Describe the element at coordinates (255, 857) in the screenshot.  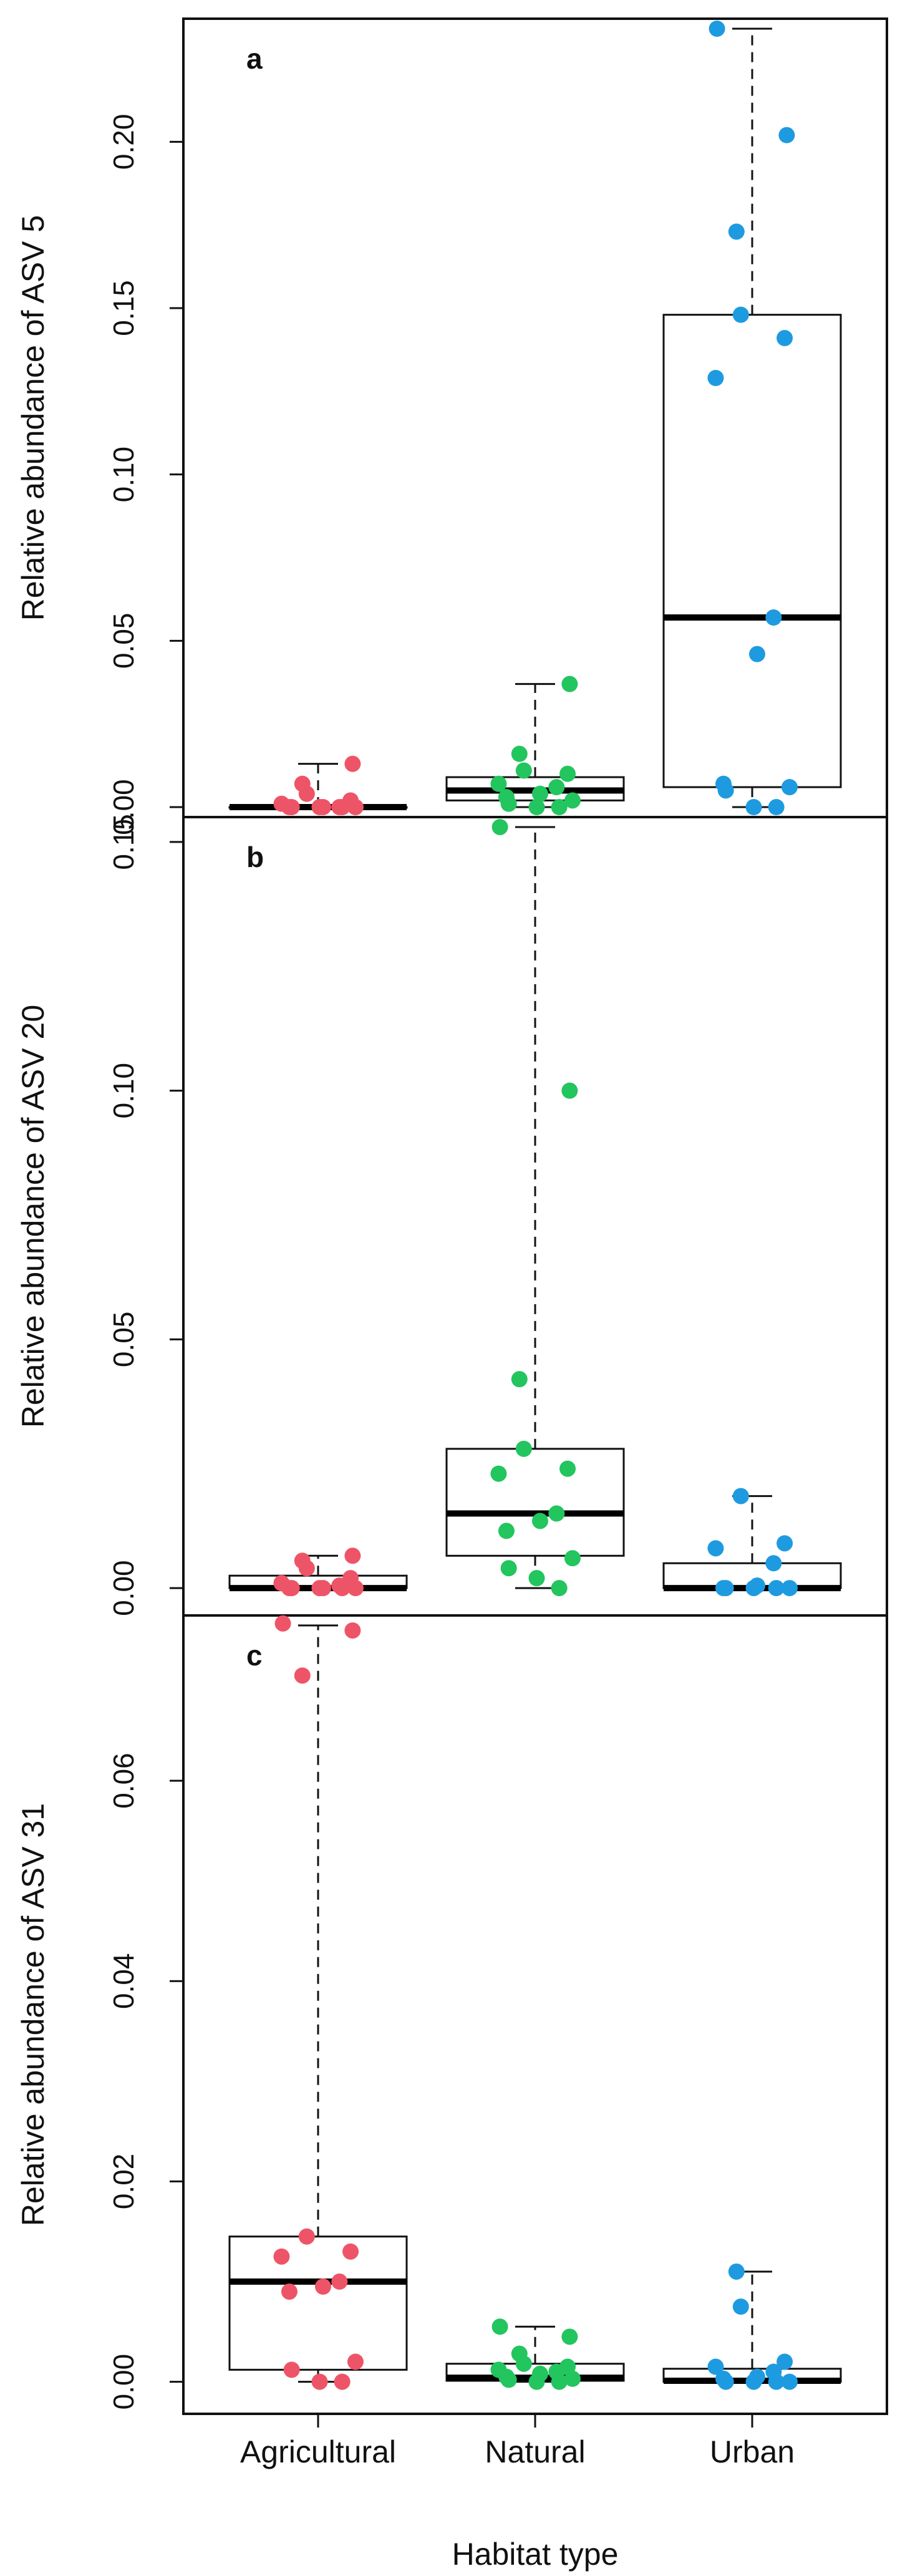
I see `panel-letter: b` at that location.